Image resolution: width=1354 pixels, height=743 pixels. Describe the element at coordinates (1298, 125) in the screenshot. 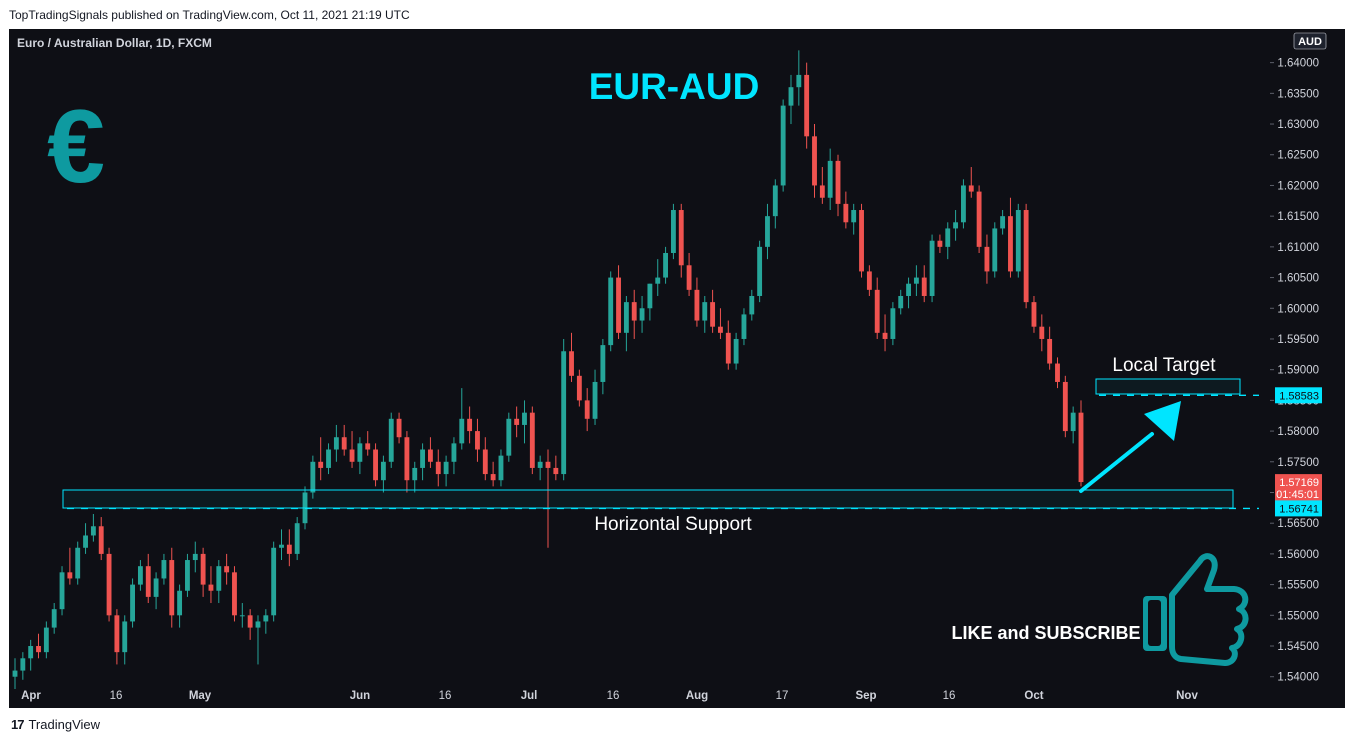

I see `y-tick-label: 1.63000` at that location.